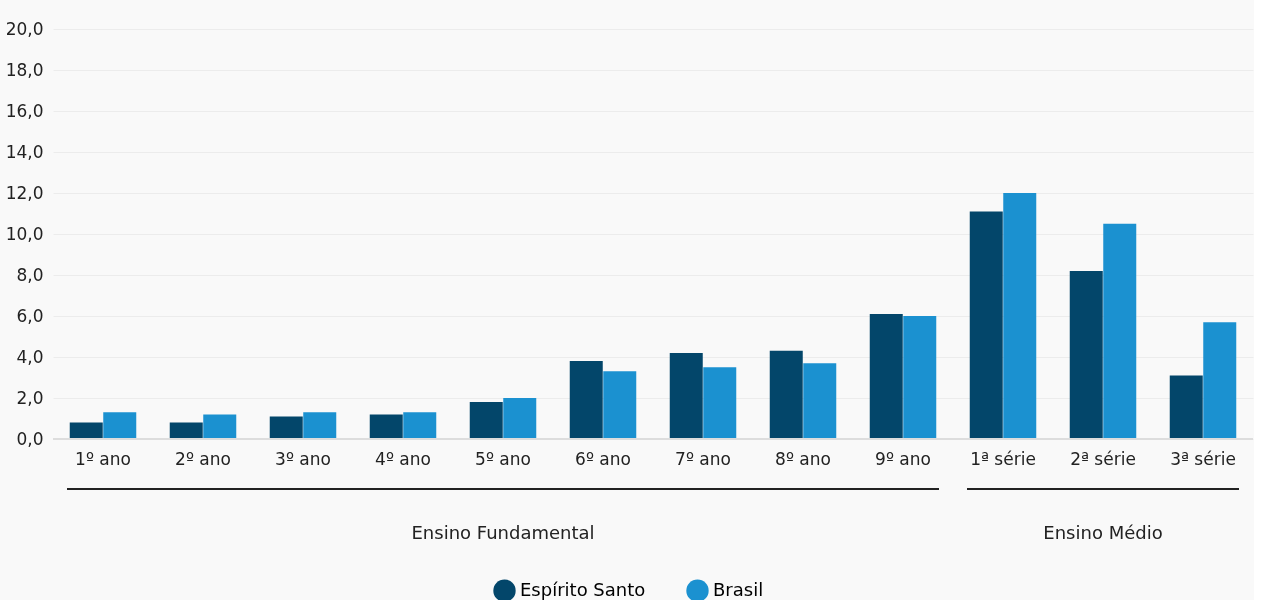  What do you see at coordinates (1203, 458) in the screenshot?
I see `x-tick-label: 3ª série` at bounding box center [1203, 458].